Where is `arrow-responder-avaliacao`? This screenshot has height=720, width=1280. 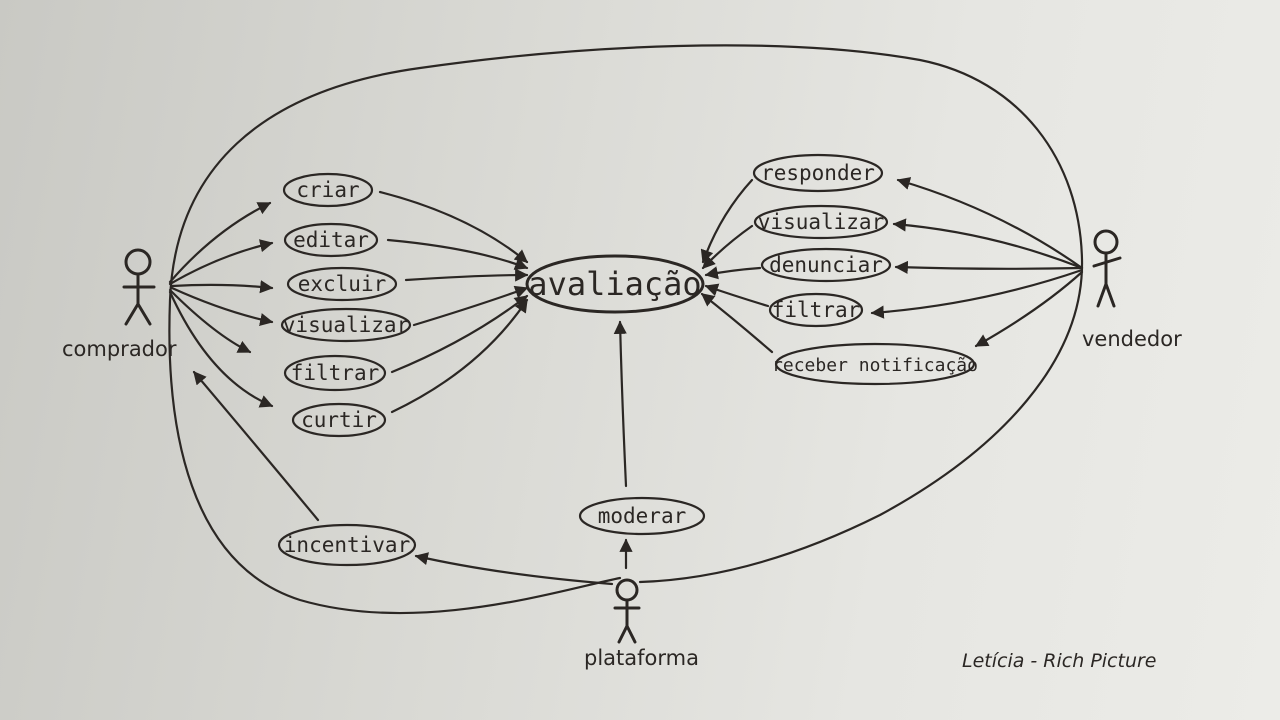 arrow-responder-avaliacao is located at coordinates (727, 221).